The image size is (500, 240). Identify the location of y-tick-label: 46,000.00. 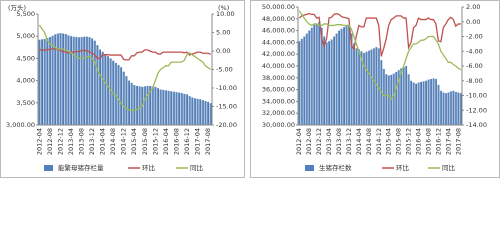
(278, 31).